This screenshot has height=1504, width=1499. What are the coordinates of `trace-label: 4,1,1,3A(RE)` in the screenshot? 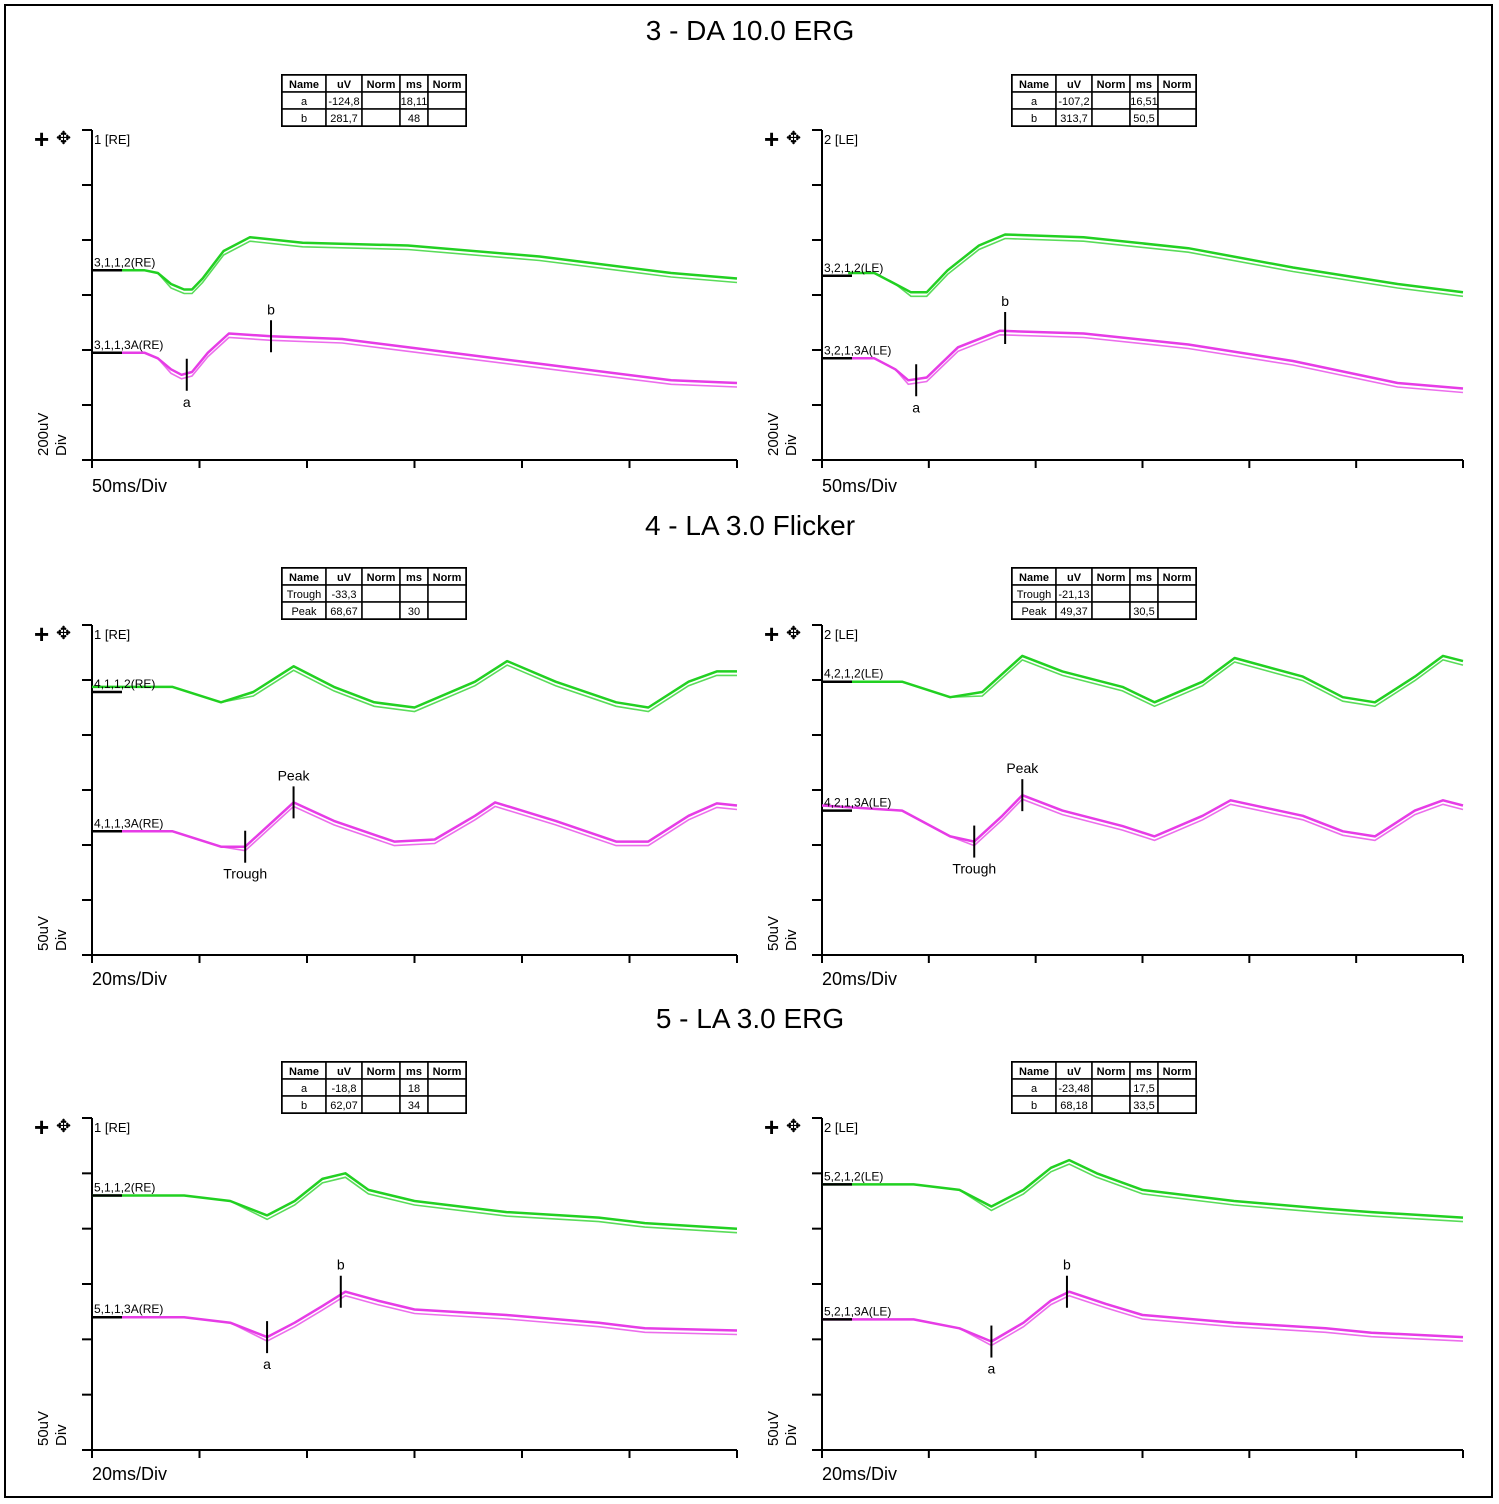 It's located at (128, 823).